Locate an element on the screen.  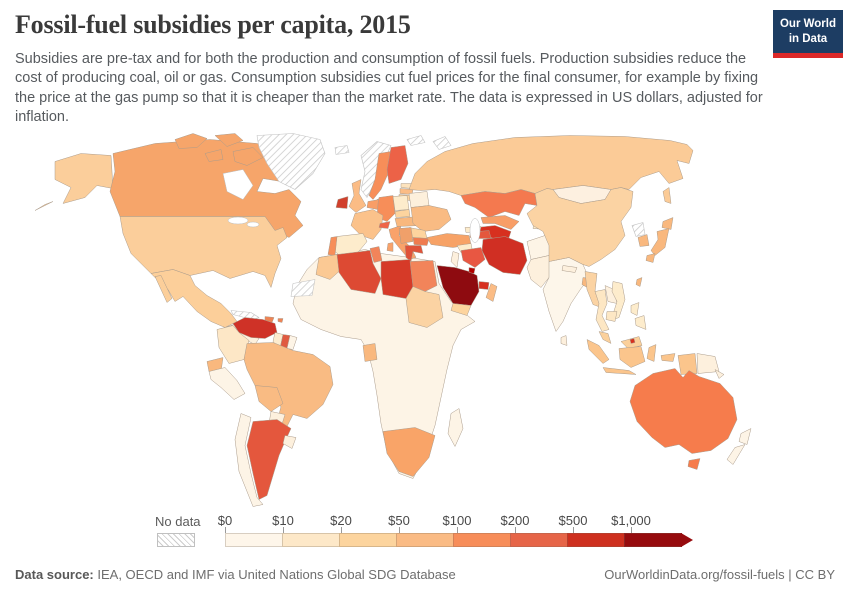
country-mexico is located at coordinates (194, 298).